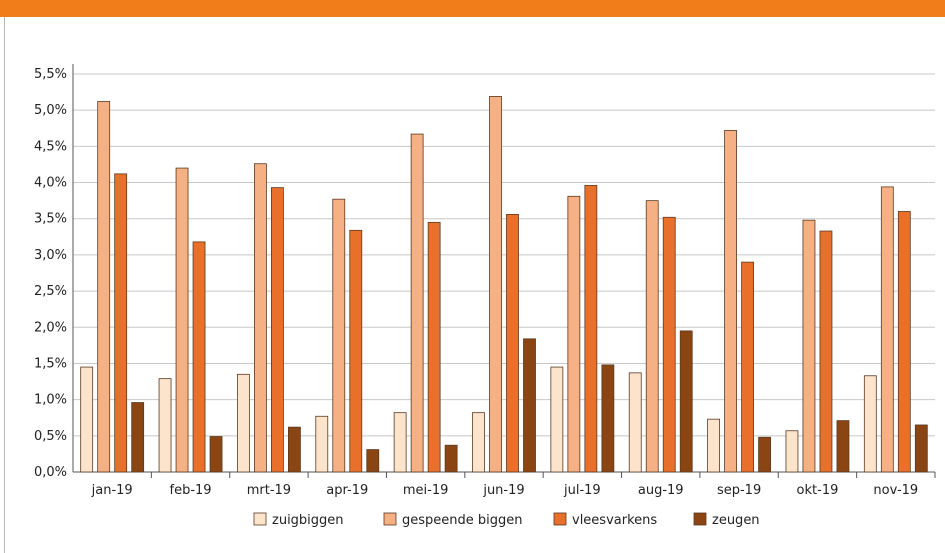 The image size is (945, 553). Describe the element at coordinates (50, 219) in the screenshot. I see `y-tick-label: 3,5%` at that location.